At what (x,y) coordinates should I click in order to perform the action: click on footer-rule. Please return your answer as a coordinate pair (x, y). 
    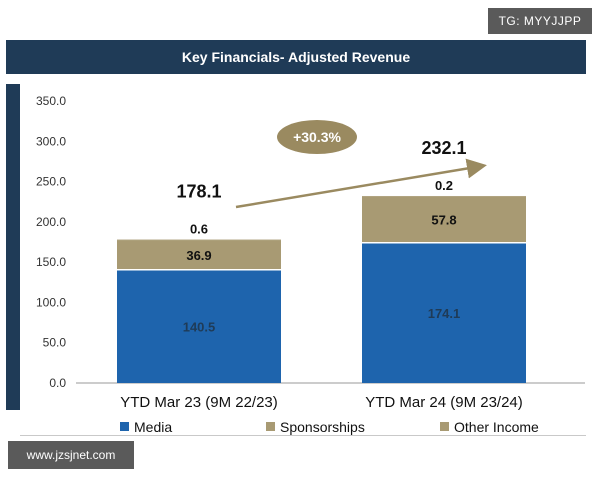
    Looking at the image, I should click on (303, 435).